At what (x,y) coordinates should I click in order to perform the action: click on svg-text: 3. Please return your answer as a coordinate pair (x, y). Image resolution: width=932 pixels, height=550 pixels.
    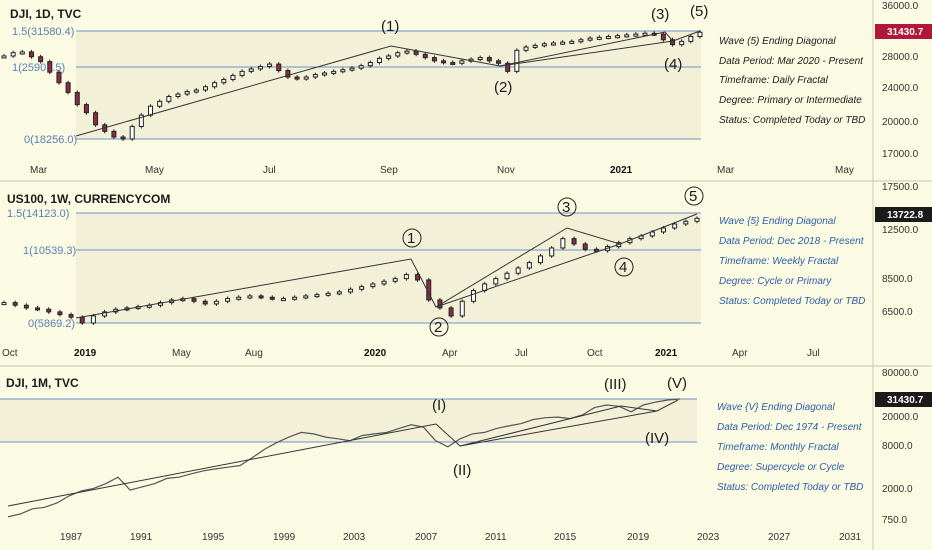
    Looking at the image, I should click on (566, 207).